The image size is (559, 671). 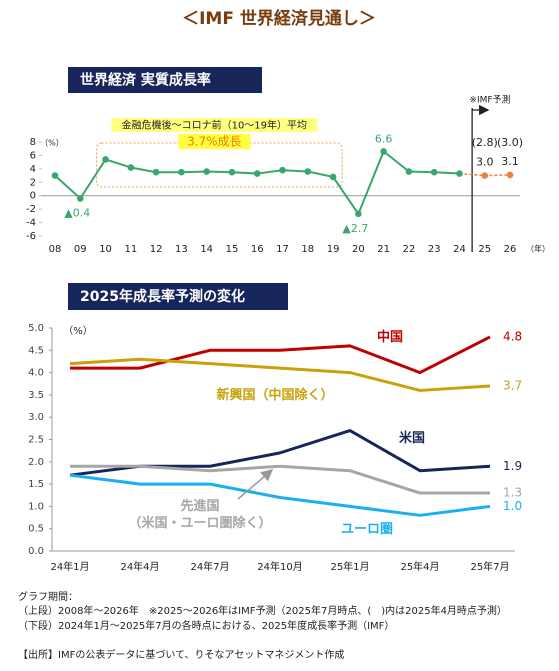 What do you see at coordinates (282, 249) in the screenshot?
I see `x-tick-label: 17` at bounding box center [282, 249].